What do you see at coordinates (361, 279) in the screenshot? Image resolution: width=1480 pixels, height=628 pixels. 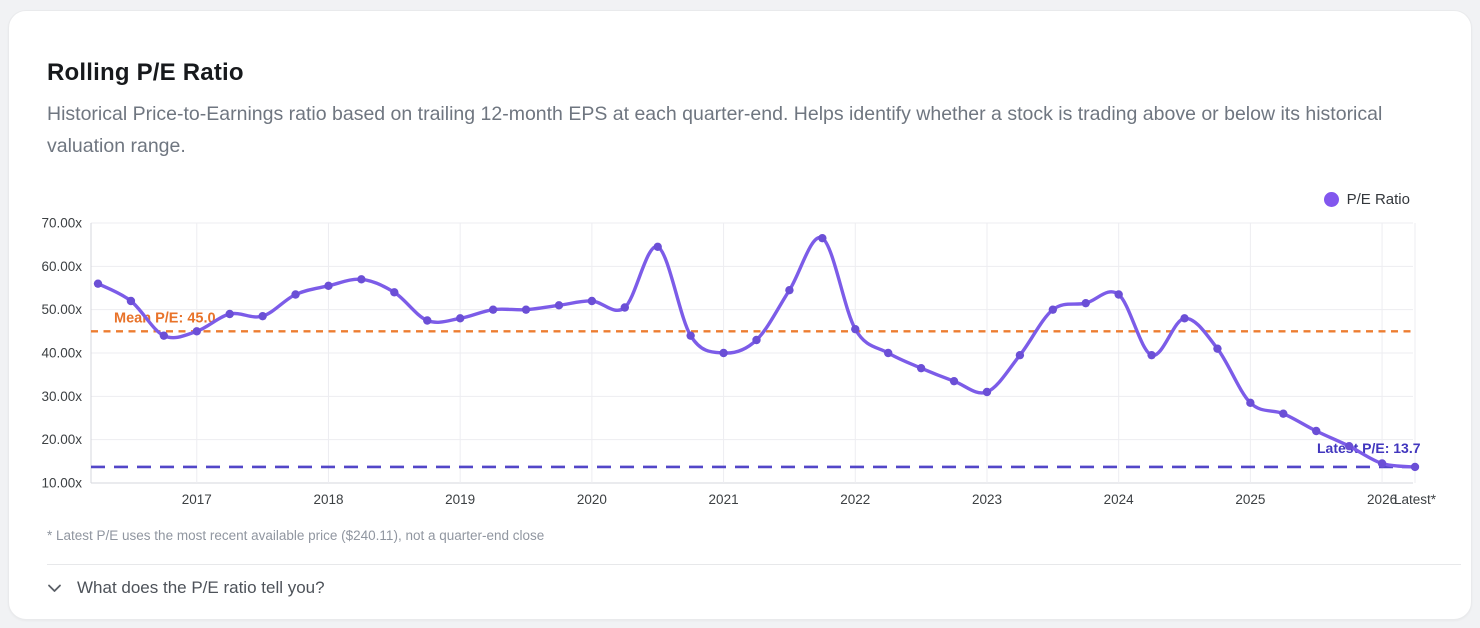 I see `data-point-2018Q2` at bounding box center [361, 279].